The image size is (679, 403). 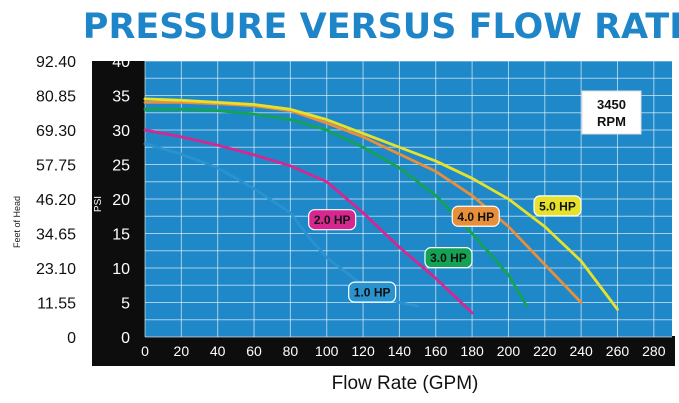 I want to click on series-label-text: 3.0 HP, so click(x=448, y=258).